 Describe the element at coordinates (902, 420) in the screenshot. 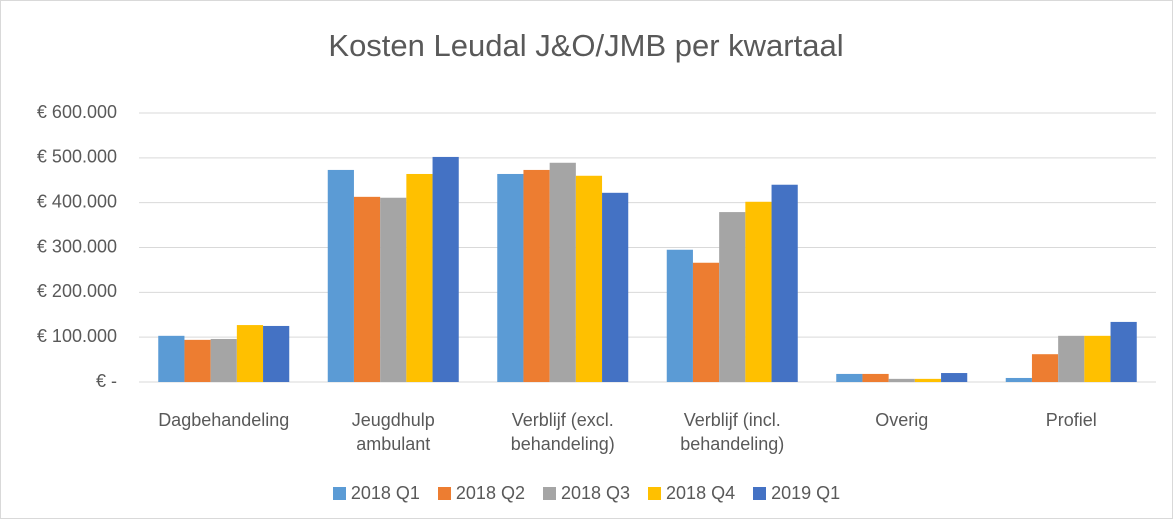

I see `x-tick-label: Overig` at that location.